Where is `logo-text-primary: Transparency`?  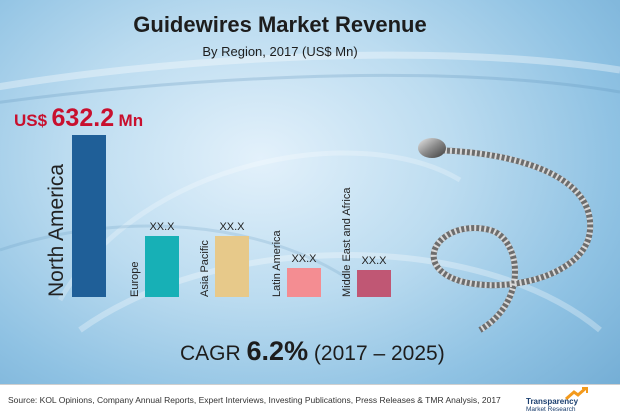 logo-text-primary: Transparency is located at coordinates (552, 401).